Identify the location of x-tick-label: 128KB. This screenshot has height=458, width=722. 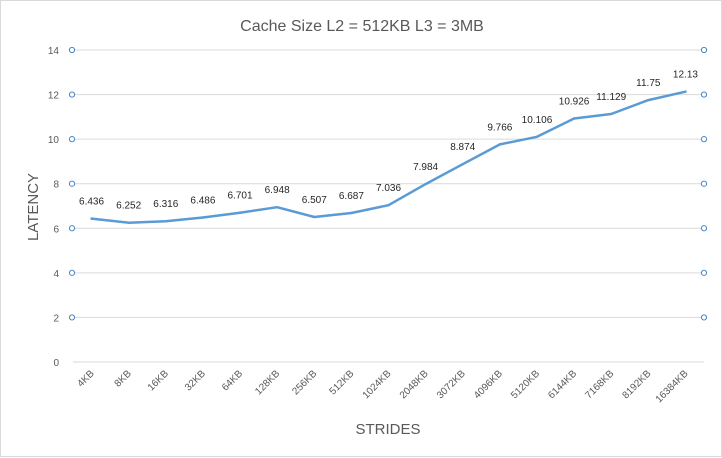
(267, 382).